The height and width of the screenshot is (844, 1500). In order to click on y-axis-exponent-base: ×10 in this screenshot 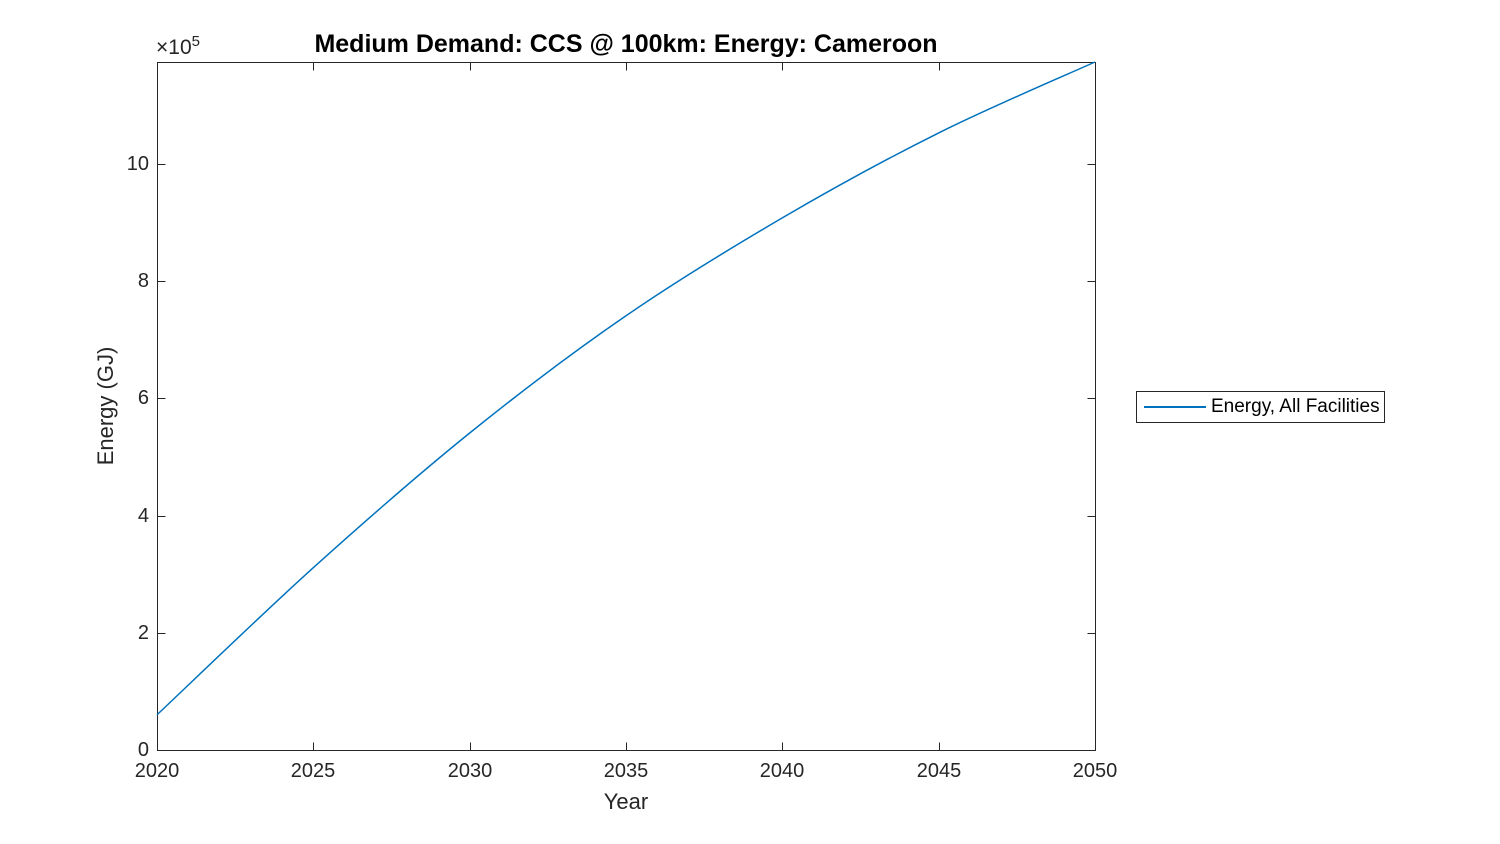, I will do `click(174, 47)`.